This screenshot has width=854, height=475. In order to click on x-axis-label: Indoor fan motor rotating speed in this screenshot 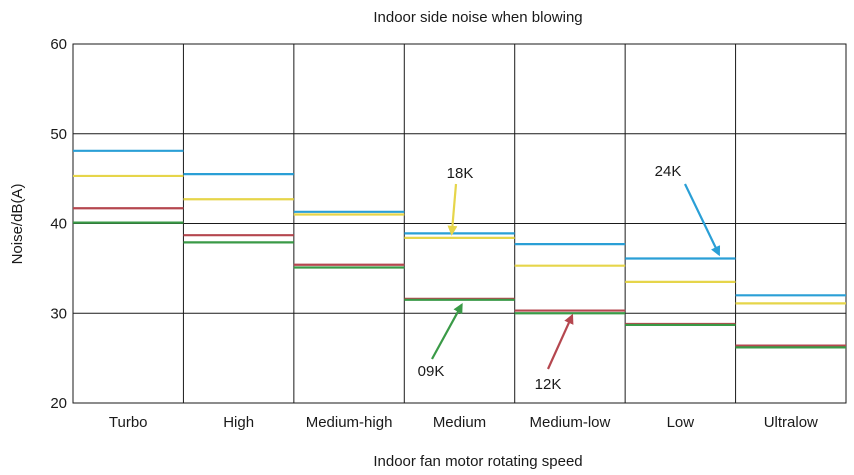, I will do `click(477, 461)`.